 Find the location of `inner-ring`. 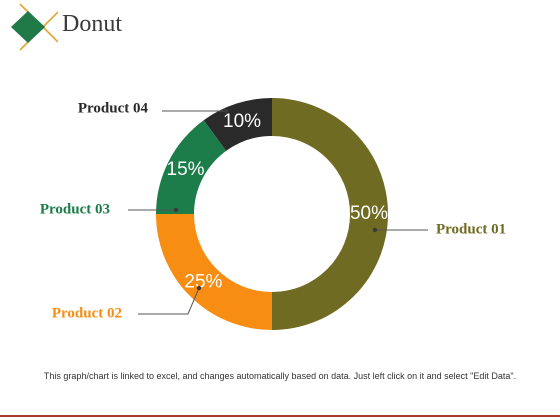

inner-ring is located at coordinates (272, 214).